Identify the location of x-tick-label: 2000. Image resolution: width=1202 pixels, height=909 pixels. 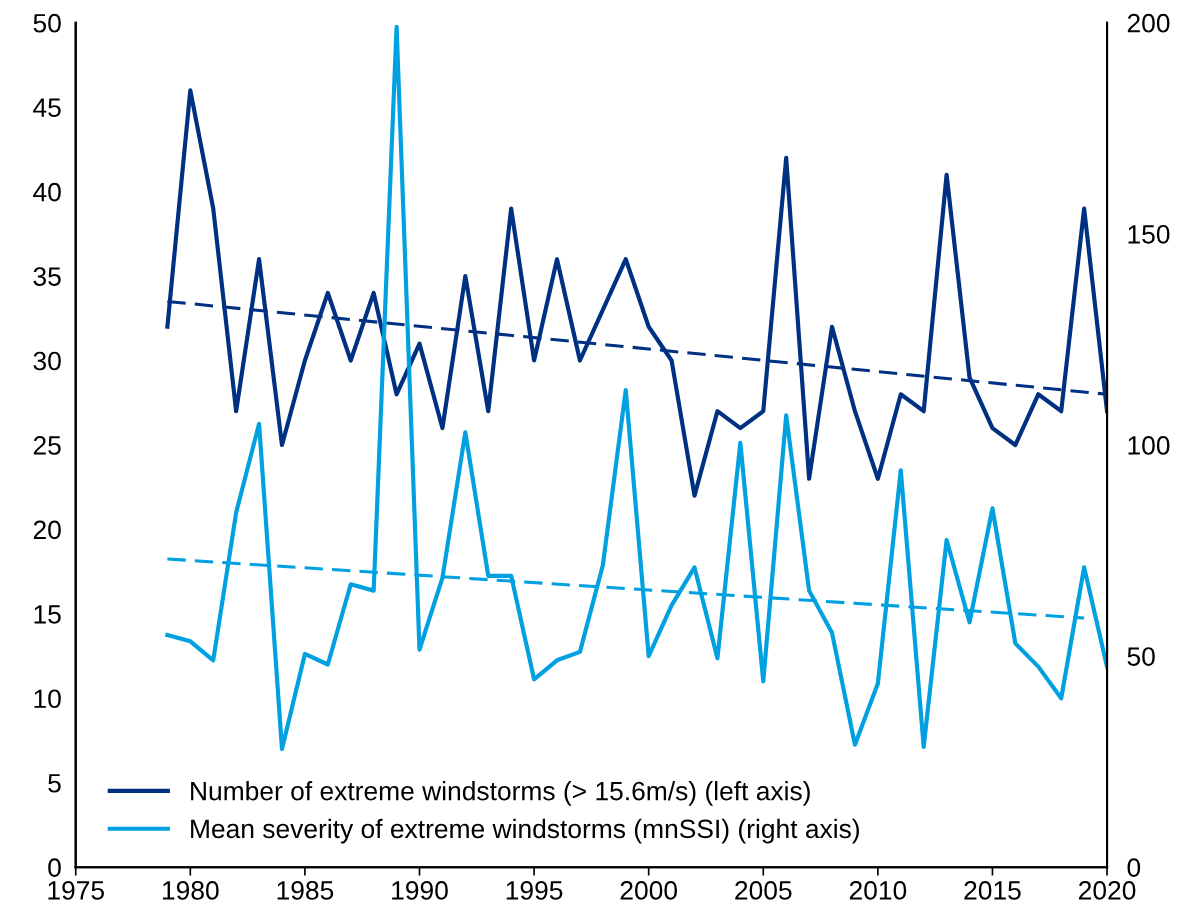
(648, 890).